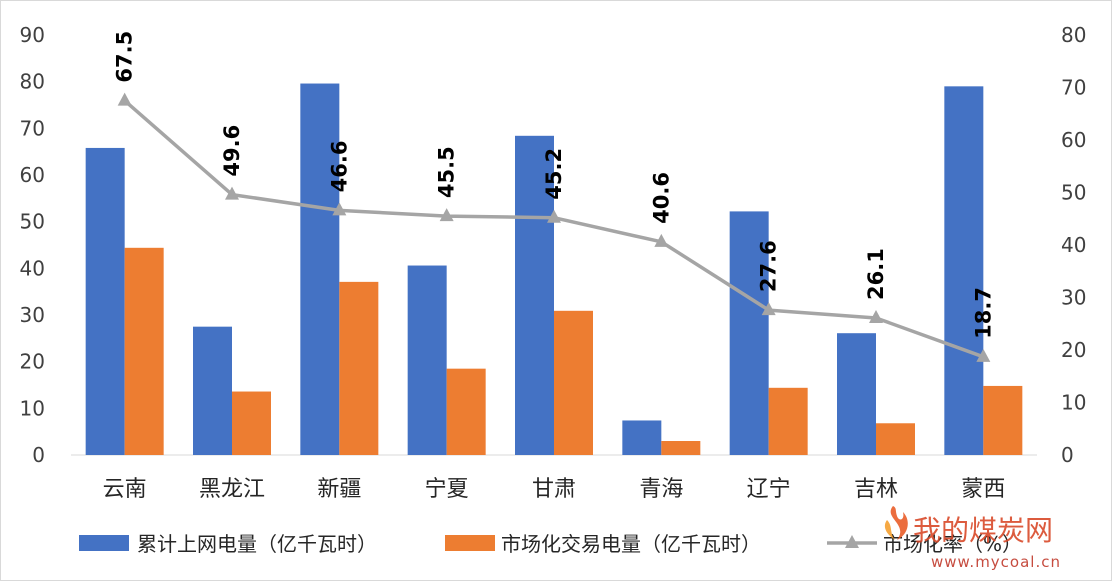 The height and width of the screenshot is (582, 1112). I want to click on y-left-tick-label: 80, so click(32, 82).